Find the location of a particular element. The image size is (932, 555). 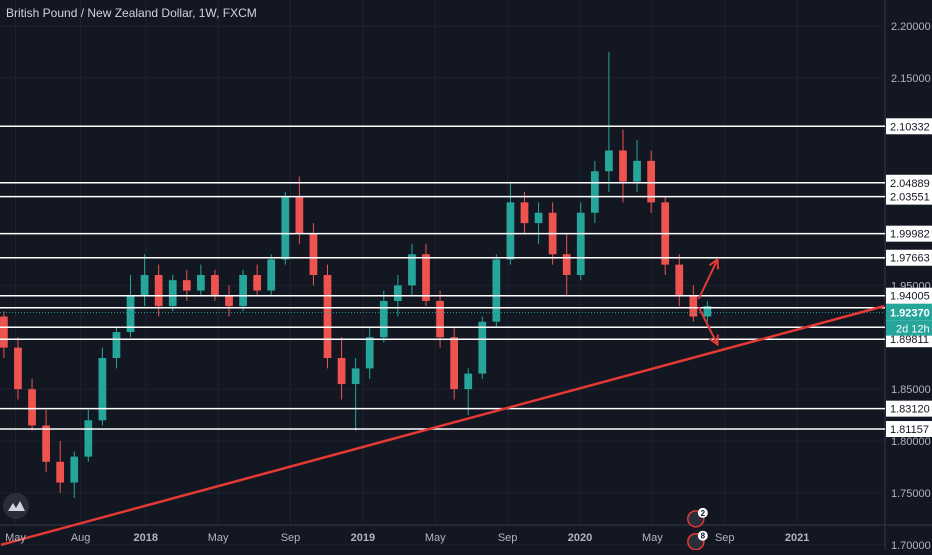

event-badge-count: 2 is located at coordinates (703, 513).